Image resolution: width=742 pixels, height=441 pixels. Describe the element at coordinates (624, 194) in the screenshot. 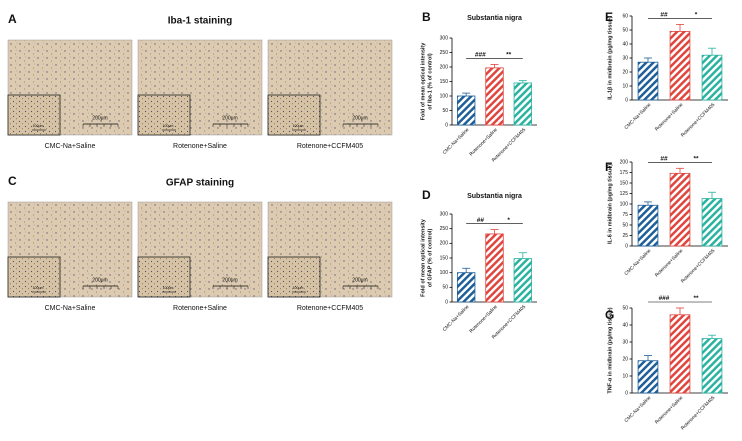

I see `y-tick-label: 125` at that location.